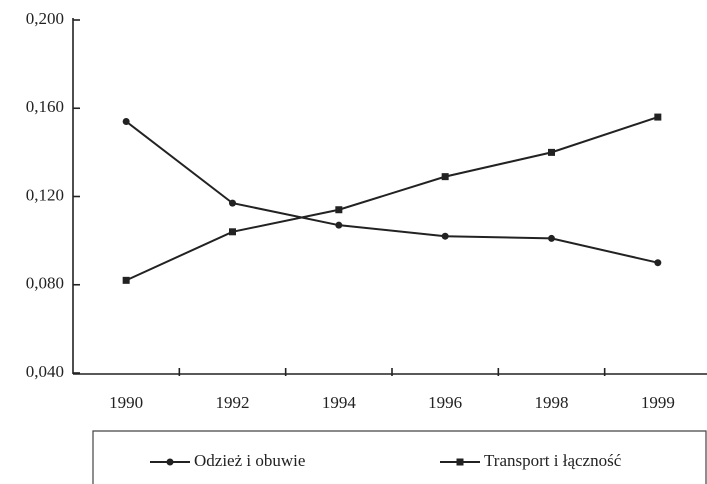 The width and height of the screenshot is (707, 484). I want to click on y-tick-label: 0,200, so click(45, 18).